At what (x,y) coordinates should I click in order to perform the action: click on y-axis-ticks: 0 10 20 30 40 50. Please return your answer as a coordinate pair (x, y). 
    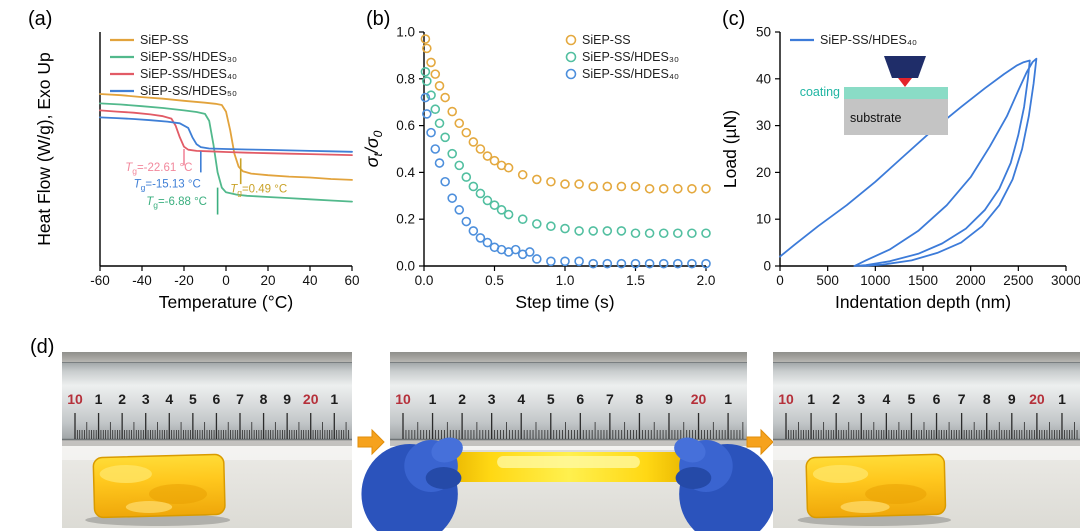
    Looking at the image, I should click on (768, 149).